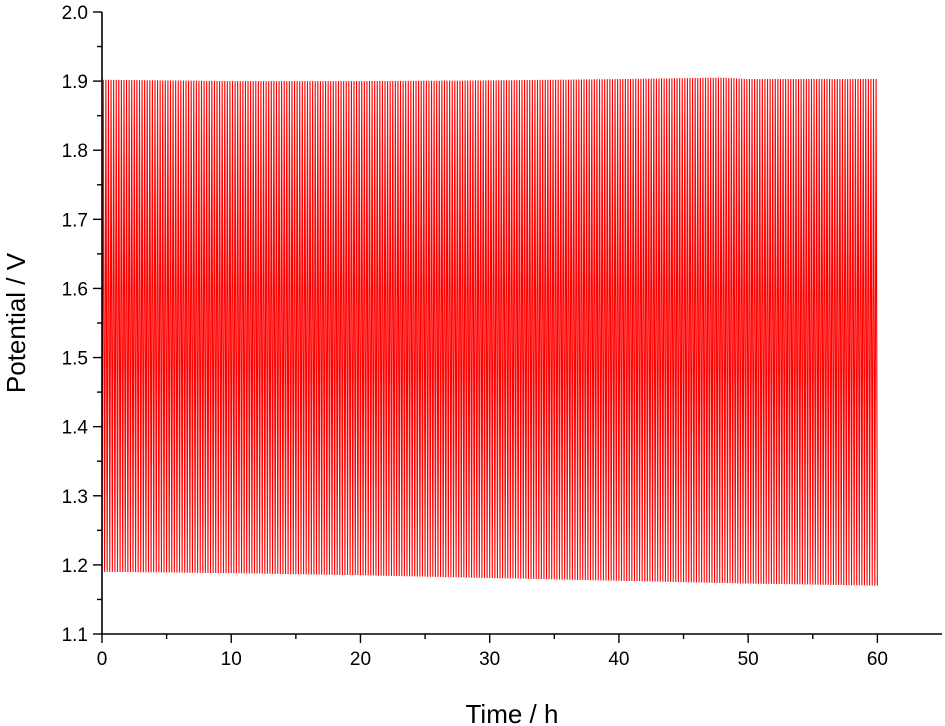 The width and height of the screenshot is (945, 726). Describe the element at coordinates (75, 151) in the screenshot. I see `y-tick-label: 1.8` at that location.